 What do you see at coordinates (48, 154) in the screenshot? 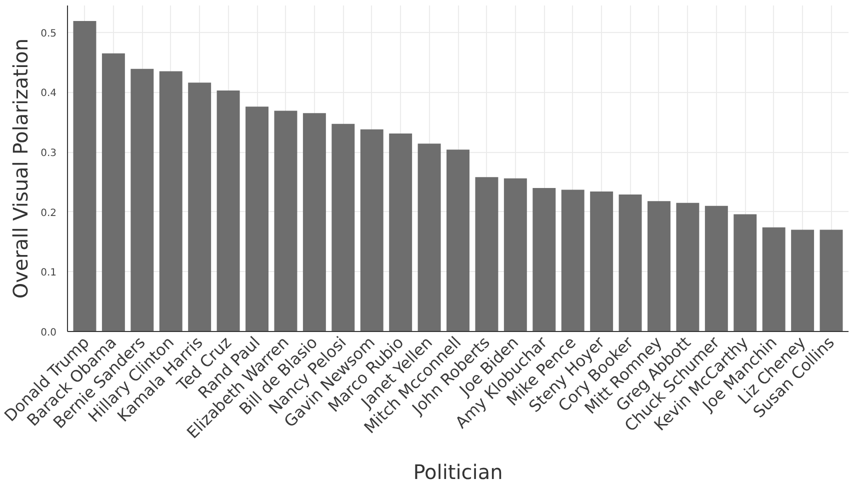
I see `y-tick-label: 0.3` at bounding box center [48, 154].